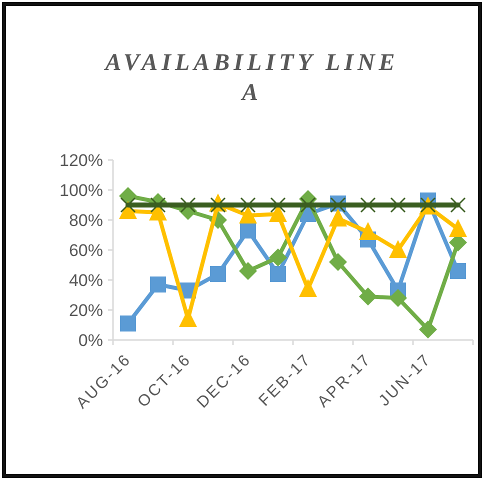 This screenshot has height=480, width=484. What do you see at coordinates (251, 78) in the screenshot?
I see `chart-title: AVAILABILITY LINE A` at bounding box center [251, 78].